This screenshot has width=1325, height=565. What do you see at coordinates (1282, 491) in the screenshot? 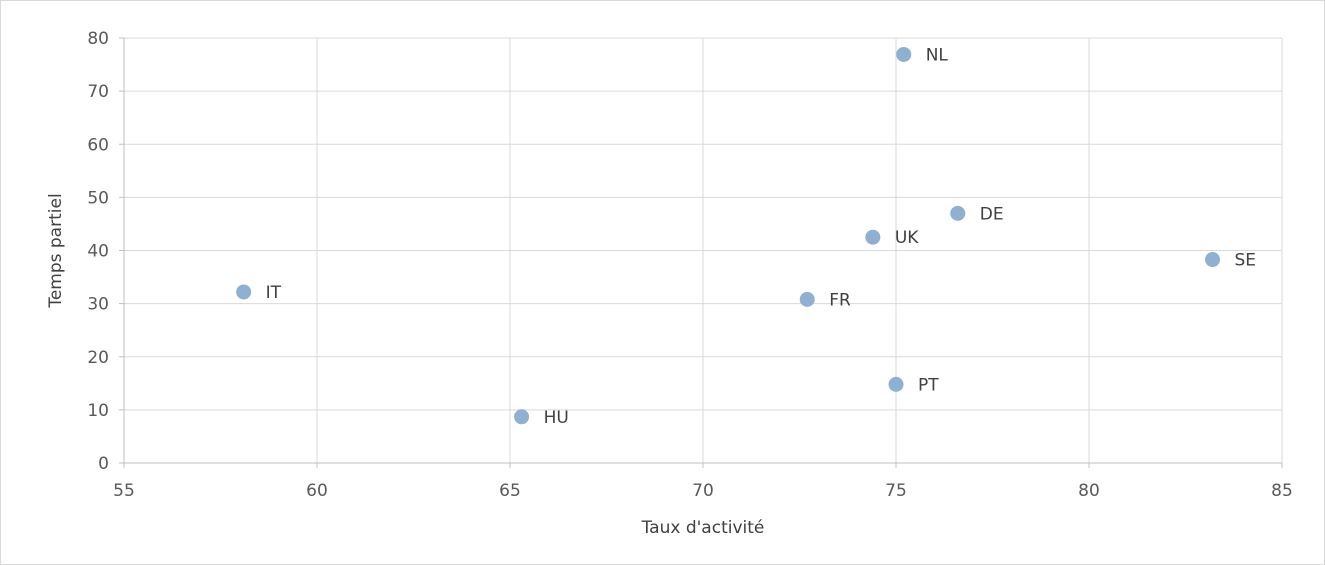
I see `x-tick-label: 85` at bounding box center [1282, 491].